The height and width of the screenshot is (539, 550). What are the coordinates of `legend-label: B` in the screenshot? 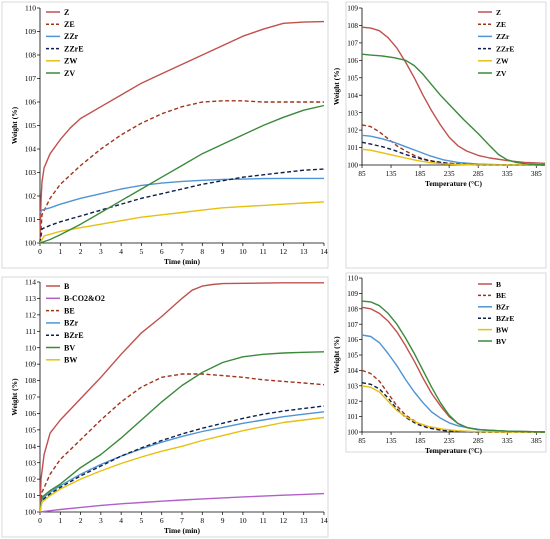 It's located at (498, 284).